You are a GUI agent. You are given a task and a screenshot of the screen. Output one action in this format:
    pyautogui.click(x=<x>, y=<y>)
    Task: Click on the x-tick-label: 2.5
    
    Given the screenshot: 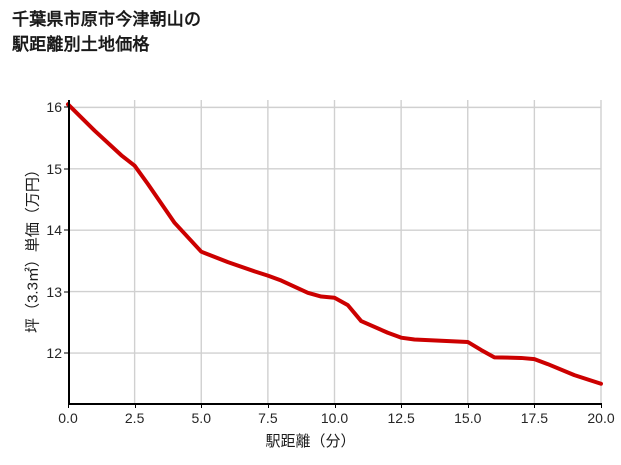 What is the action you would take?
    pyautogui.click(x=134, y=418)
    